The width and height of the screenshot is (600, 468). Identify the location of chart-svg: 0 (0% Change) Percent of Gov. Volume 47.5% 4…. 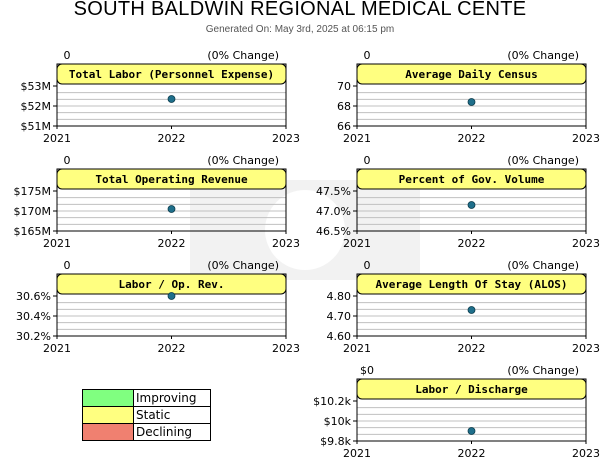
(458, 202).